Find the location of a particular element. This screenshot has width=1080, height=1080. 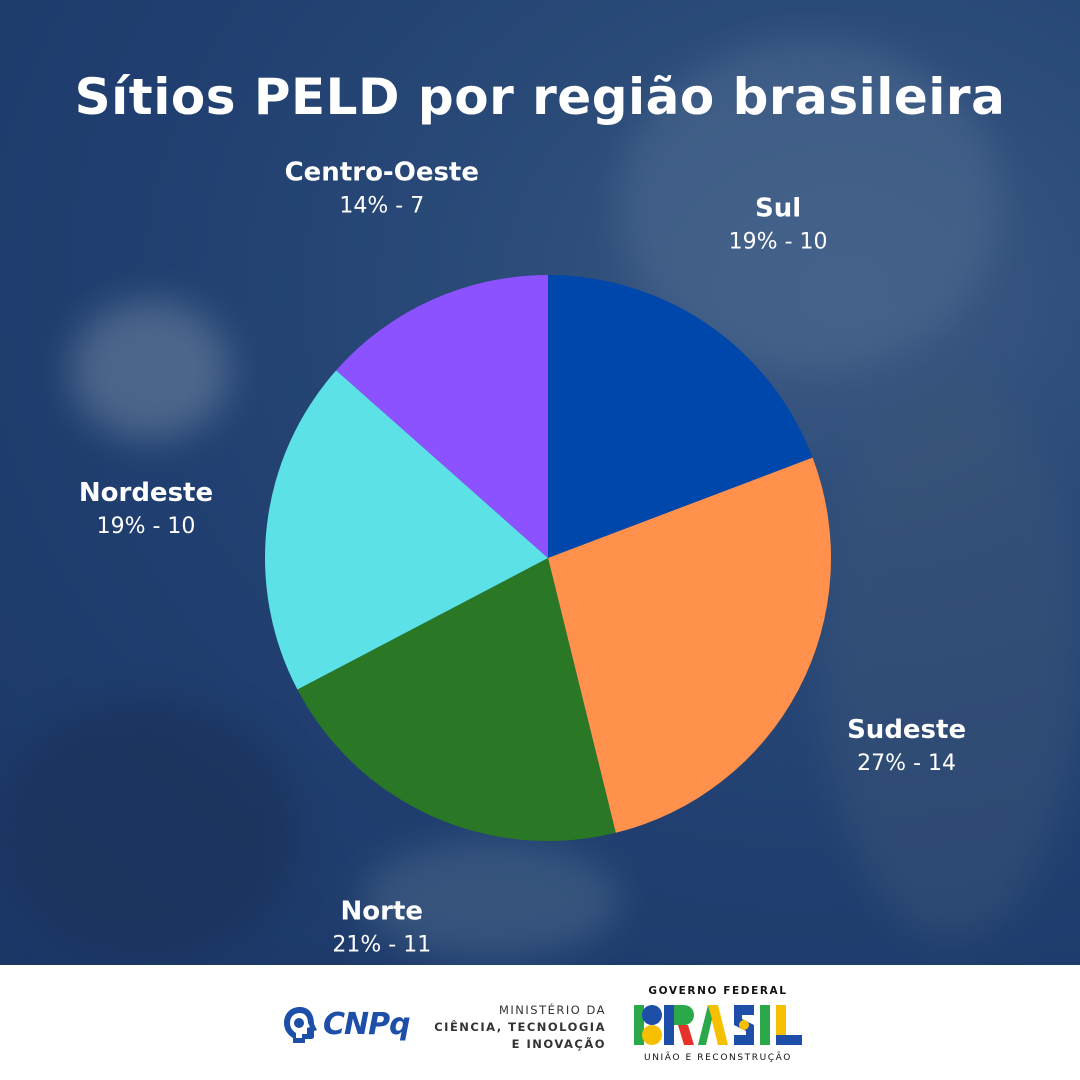

slice-label-value: 14% - 7 is located at coordinates (381, 206).